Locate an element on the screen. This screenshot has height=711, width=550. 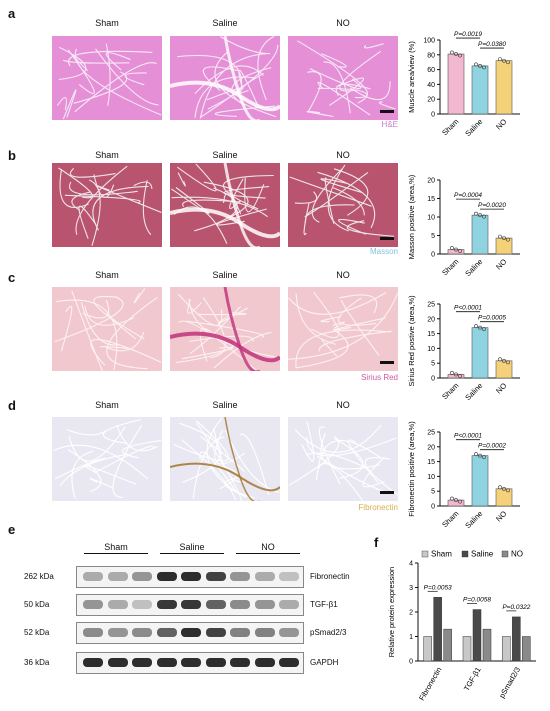
p-value-label: P=0.0005 is located at coordinates (492, 318).